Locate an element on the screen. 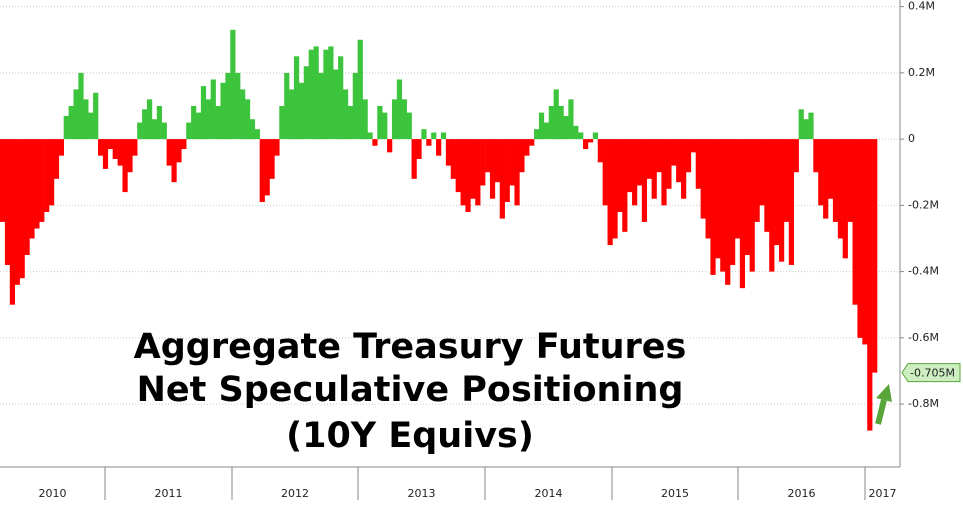  y-tick-label: -0.4M is located at coordinates (923, 271).